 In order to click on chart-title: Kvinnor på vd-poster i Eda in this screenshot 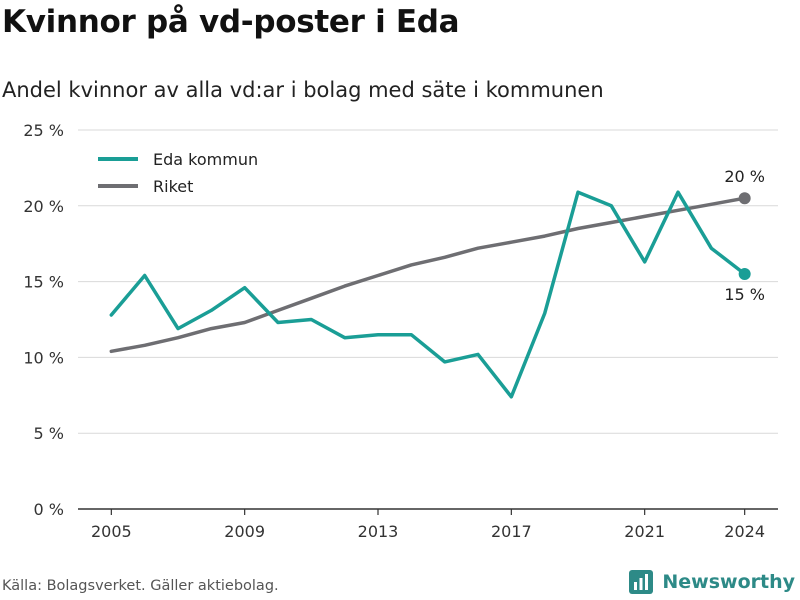, I will do `click(231, 22)`.